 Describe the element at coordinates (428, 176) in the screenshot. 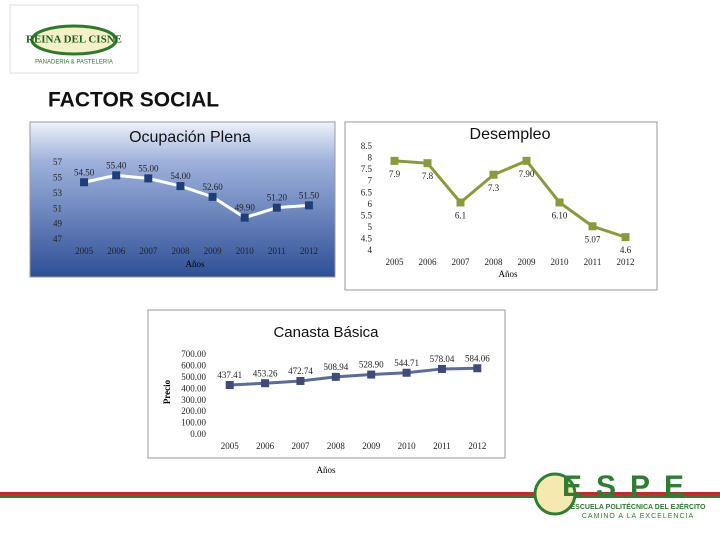

I see `data-label: 7.8` at that location.